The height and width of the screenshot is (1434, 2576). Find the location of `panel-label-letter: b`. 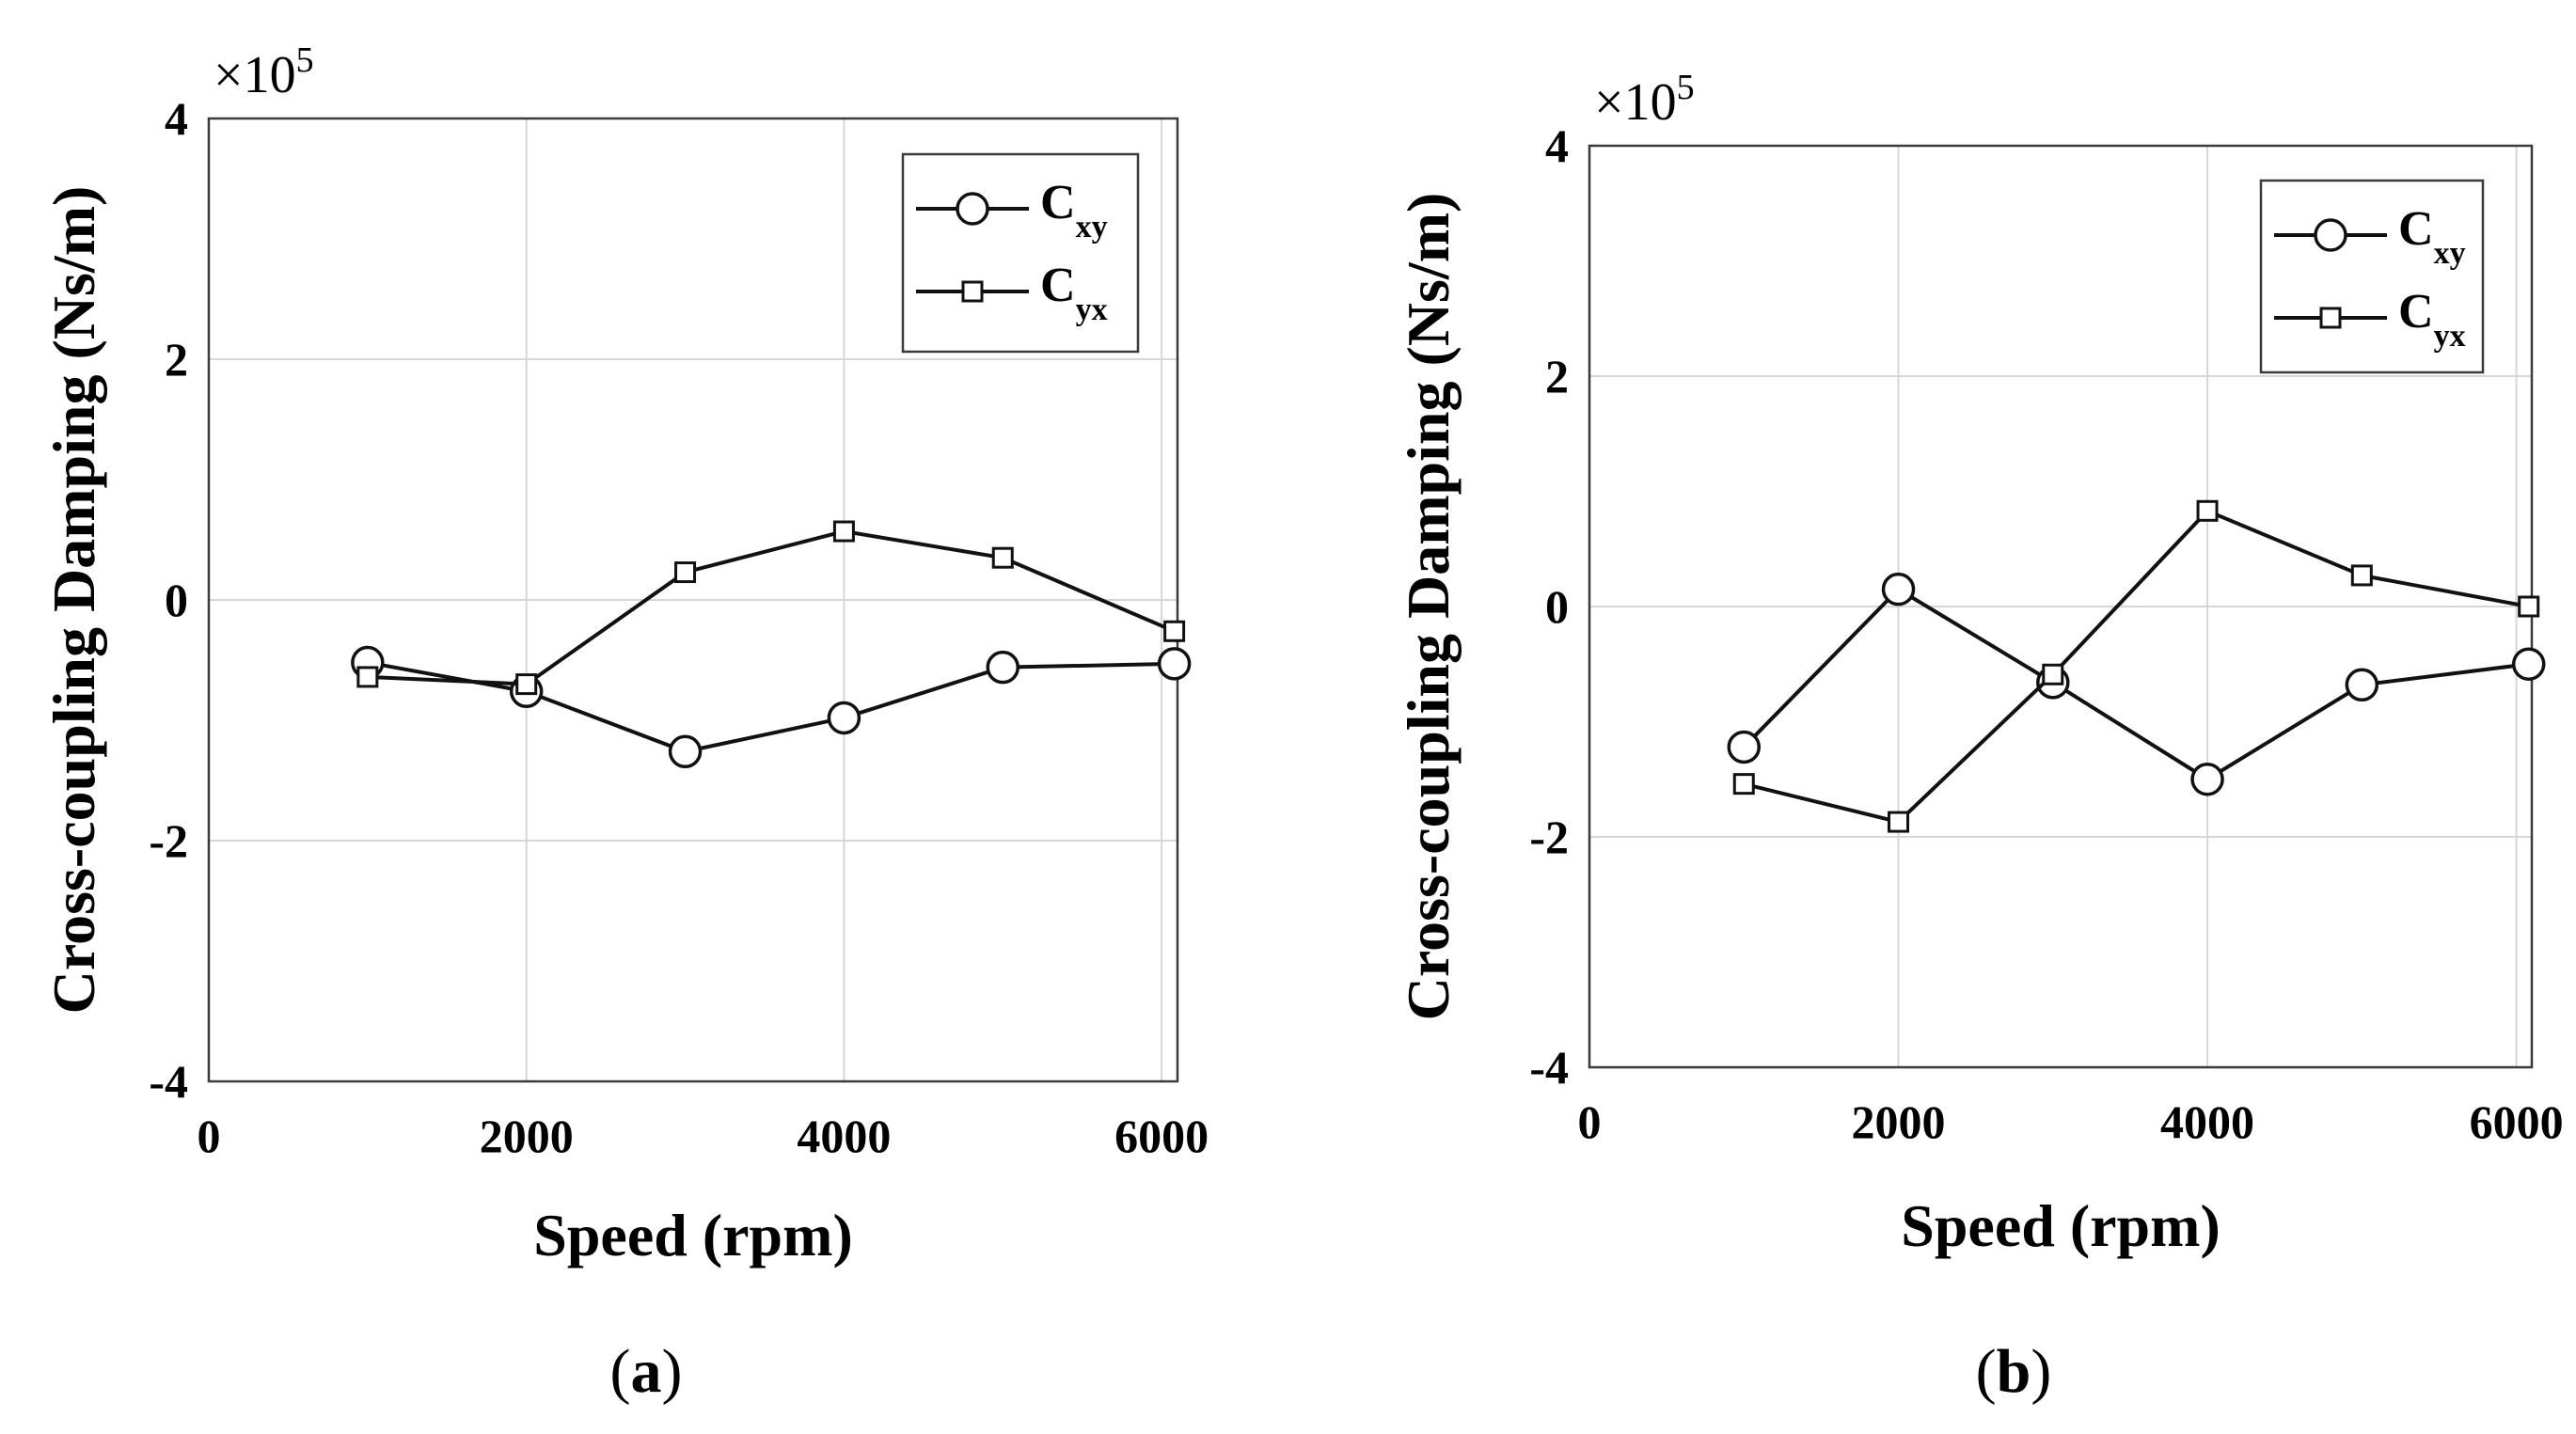

panel-label-letter: b is located at coordinates (2014, 1371).